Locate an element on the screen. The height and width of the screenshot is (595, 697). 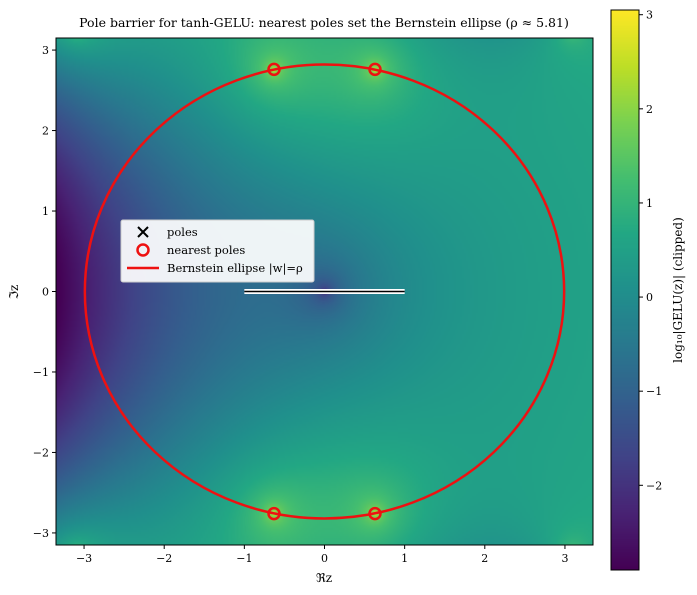
x-tick-label-2: −1 is located at coordinates (244, 558).